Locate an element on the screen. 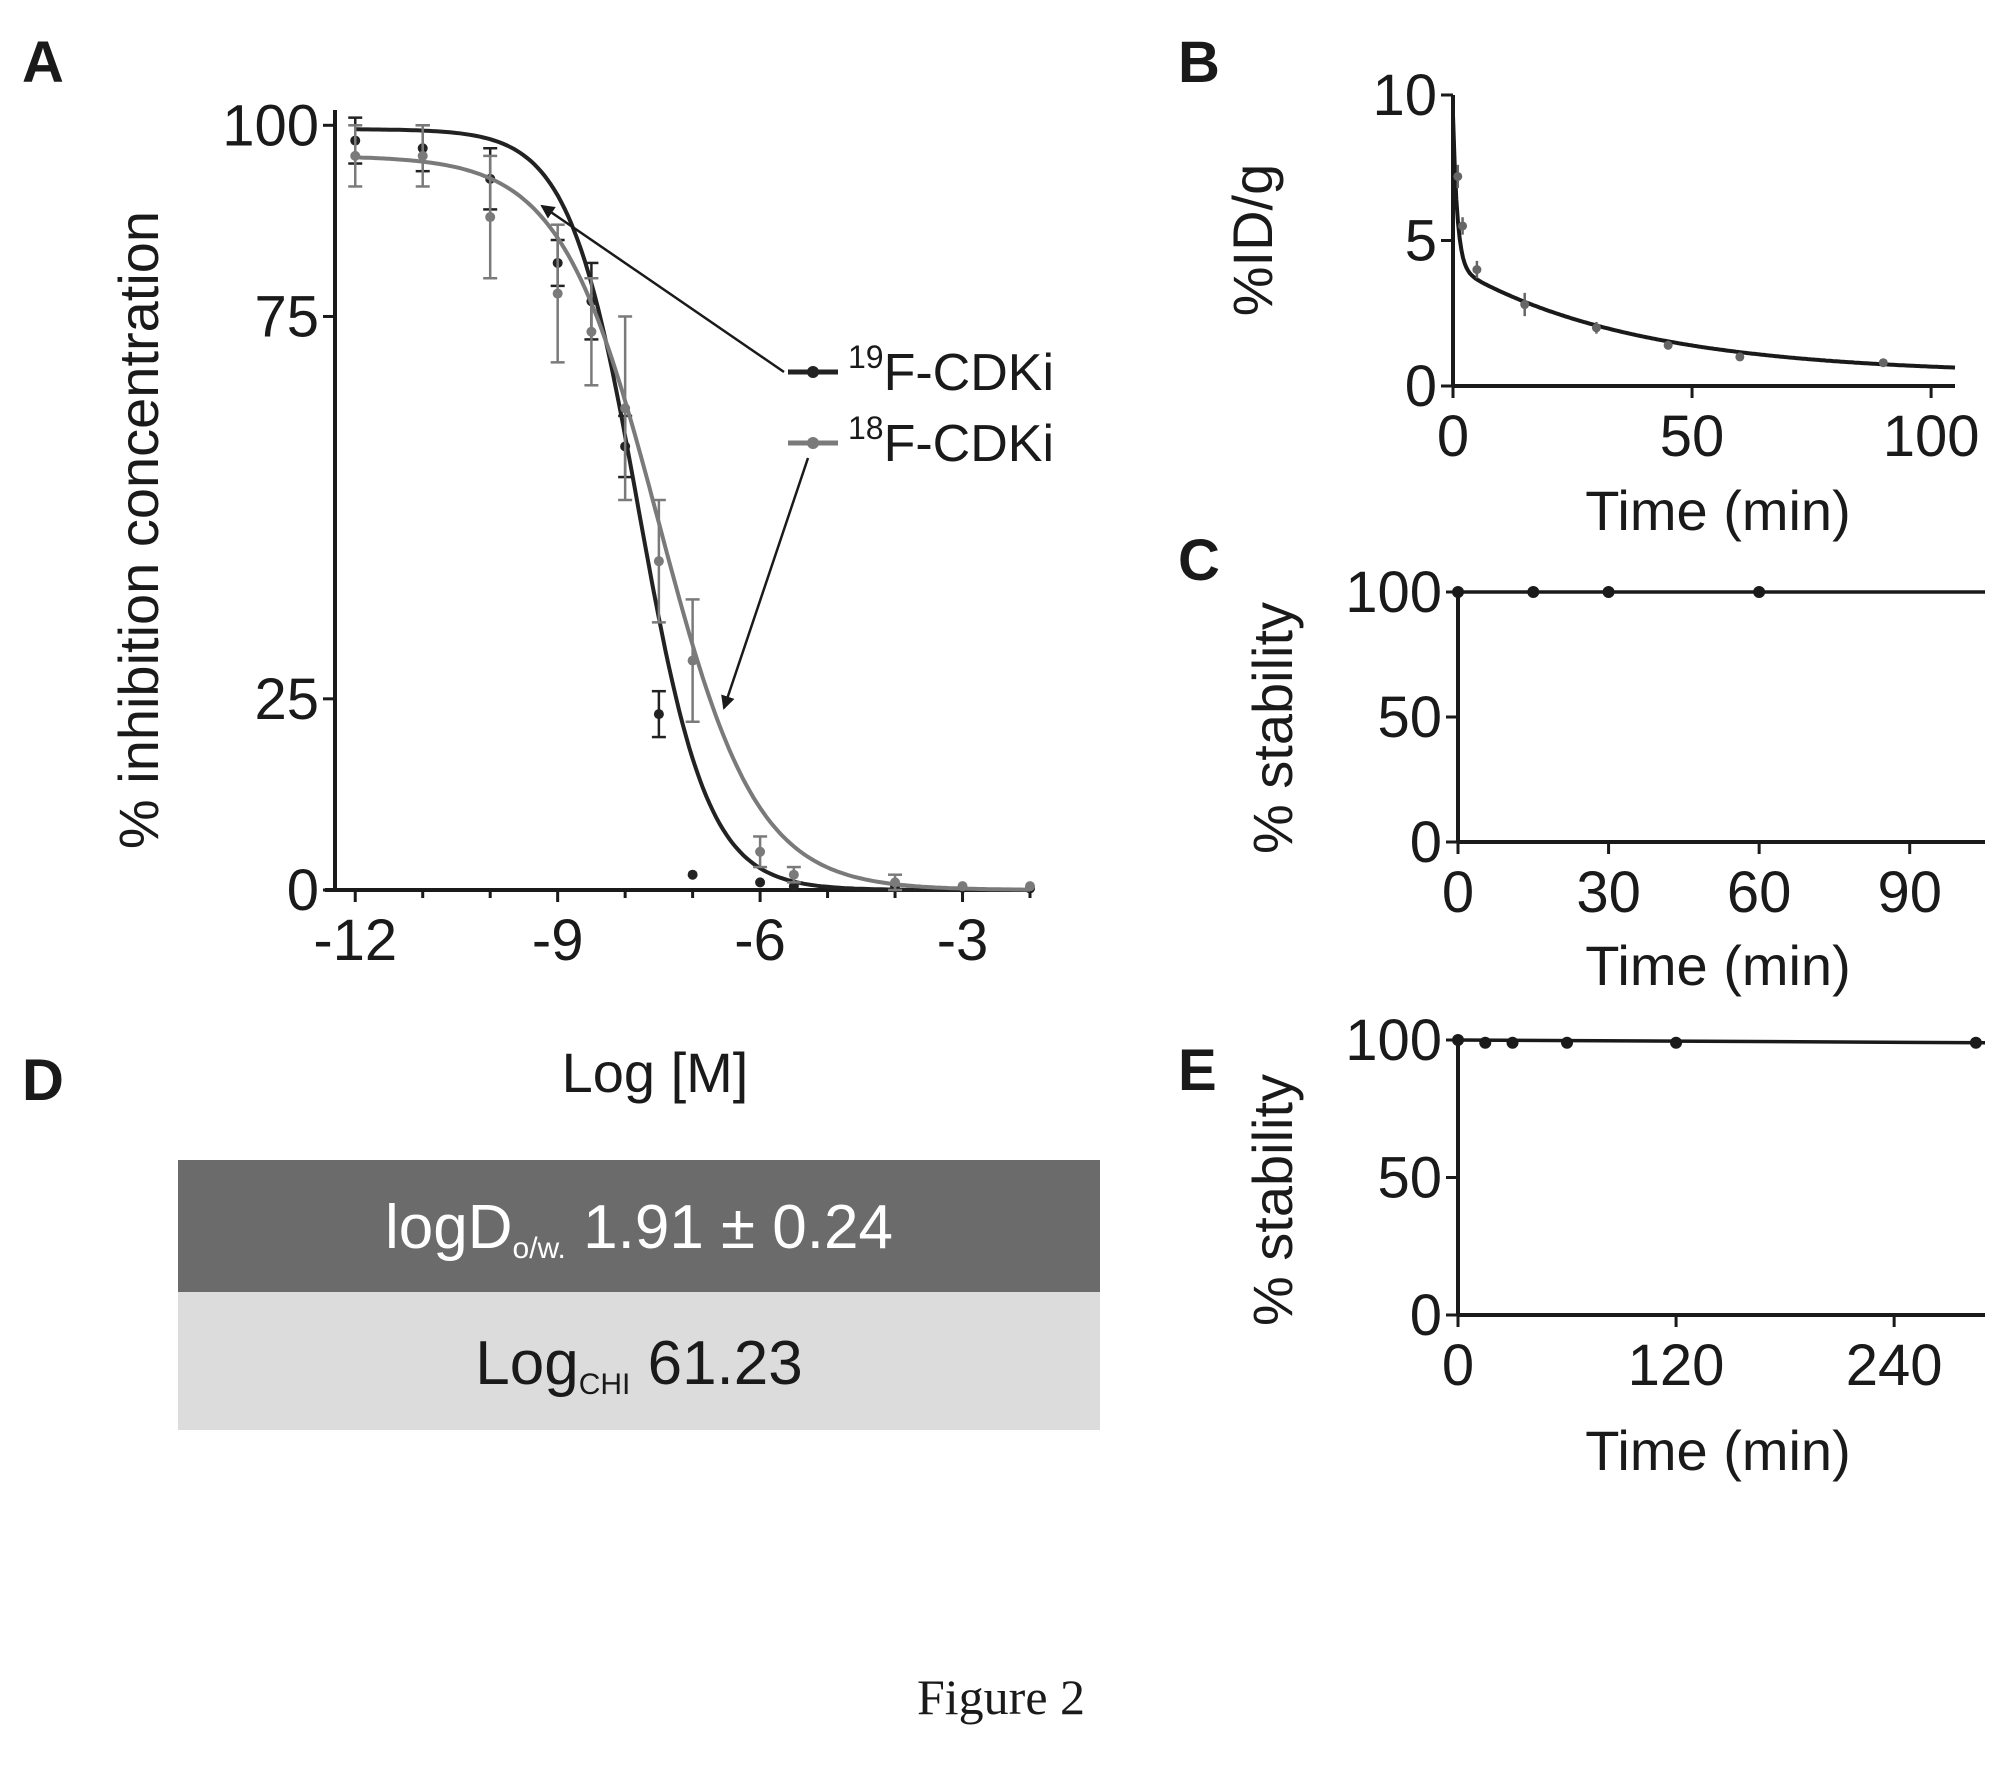  panel-letter-c: C is located at coordinates (1199, 560).